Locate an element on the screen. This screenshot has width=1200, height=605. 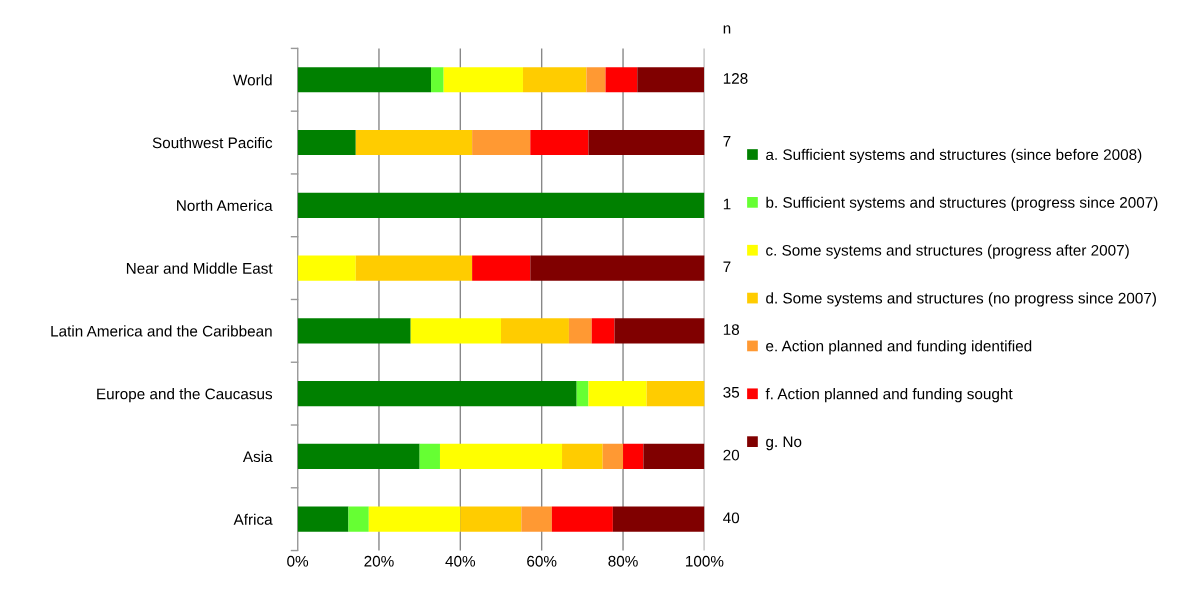
y-tick-label: Latin America and the Caribbean is located at coordinates (161, 331).